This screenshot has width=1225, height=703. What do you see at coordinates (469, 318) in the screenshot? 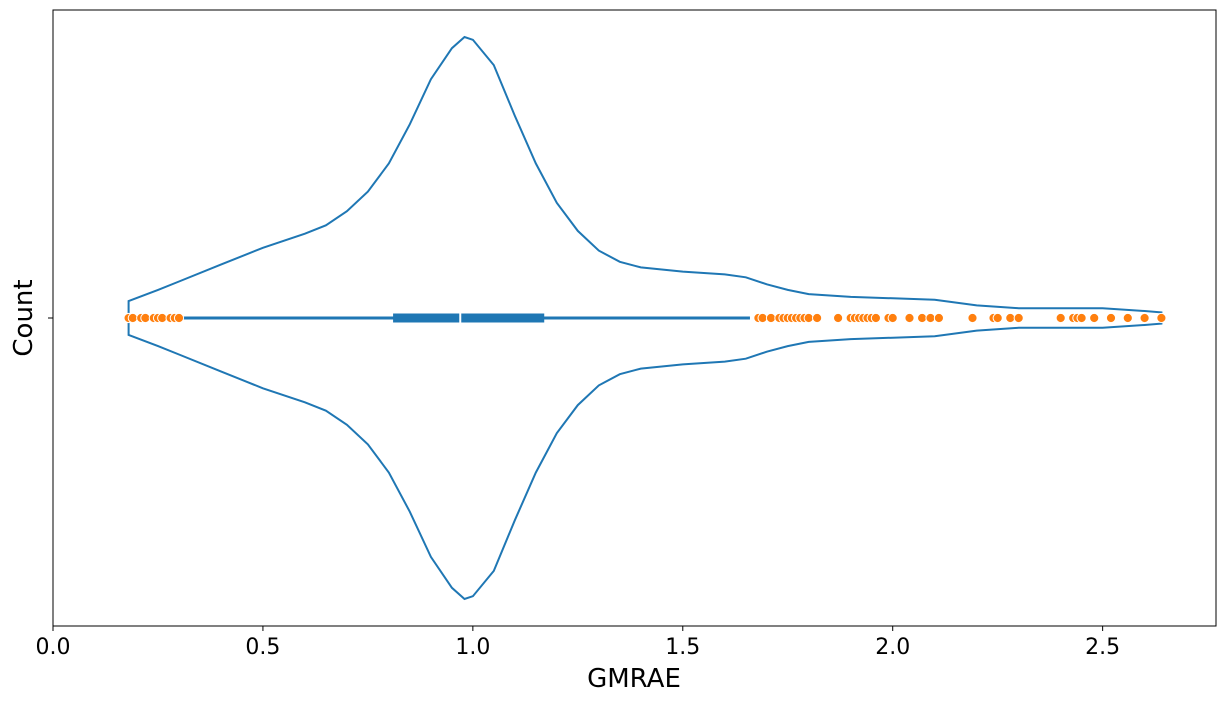
I see `iqr-box` at bounding box center [469, 318].